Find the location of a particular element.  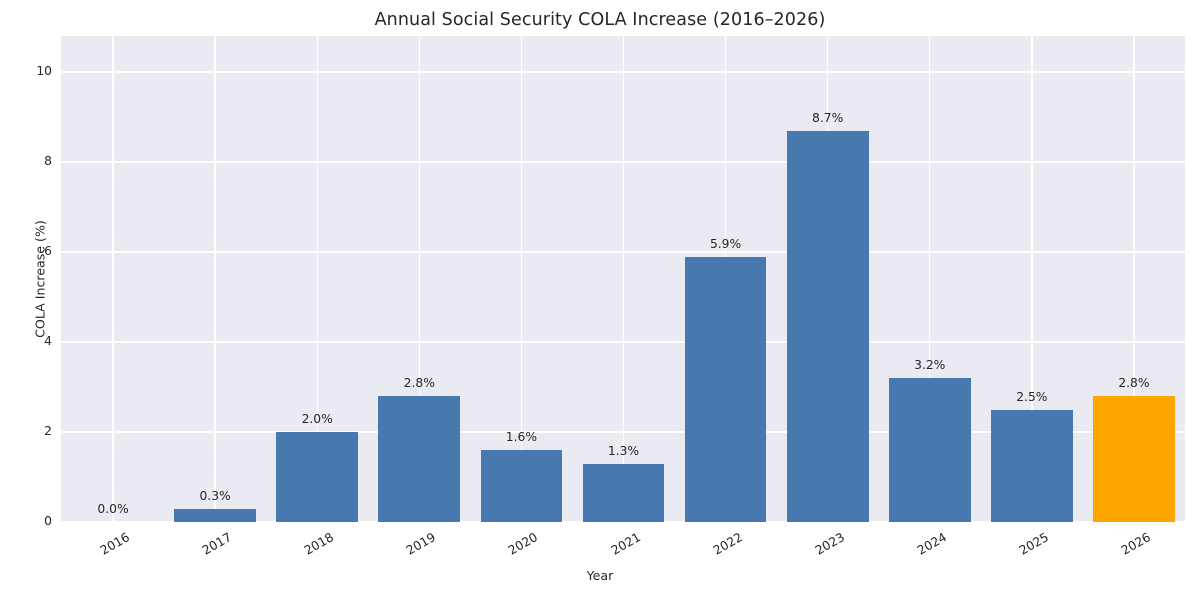

y-tick-label: 2 is located at coordinates (48, 431).